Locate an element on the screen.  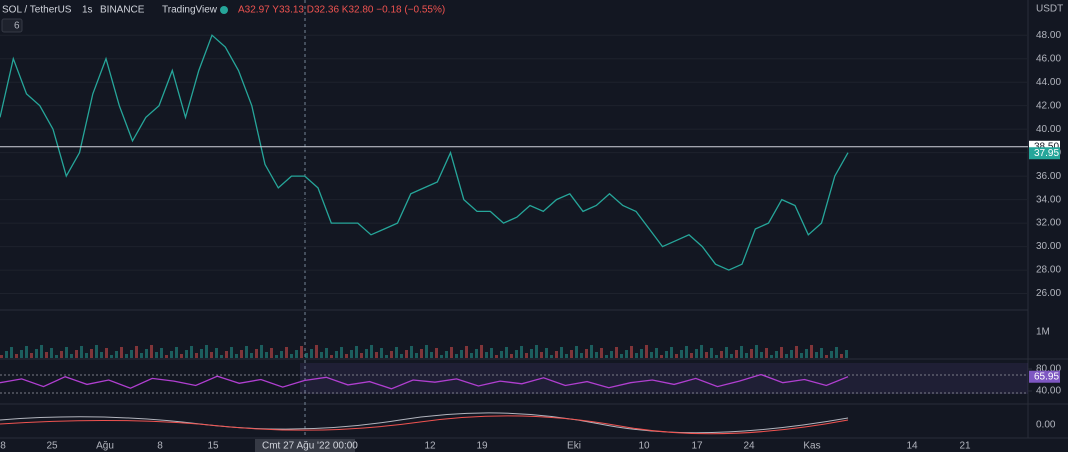
source: TradingView is located at coordinates (190, 10).